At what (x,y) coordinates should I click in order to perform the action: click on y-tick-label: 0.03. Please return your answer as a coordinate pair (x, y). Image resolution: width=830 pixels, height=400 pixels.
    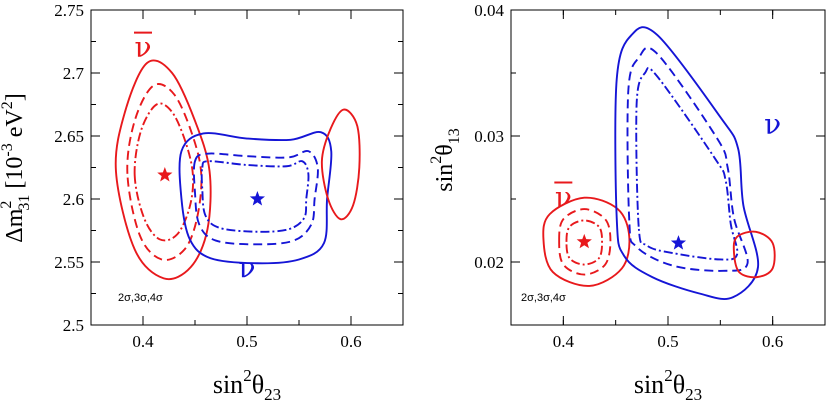
    Looking at the image, I should click on (489, 136).